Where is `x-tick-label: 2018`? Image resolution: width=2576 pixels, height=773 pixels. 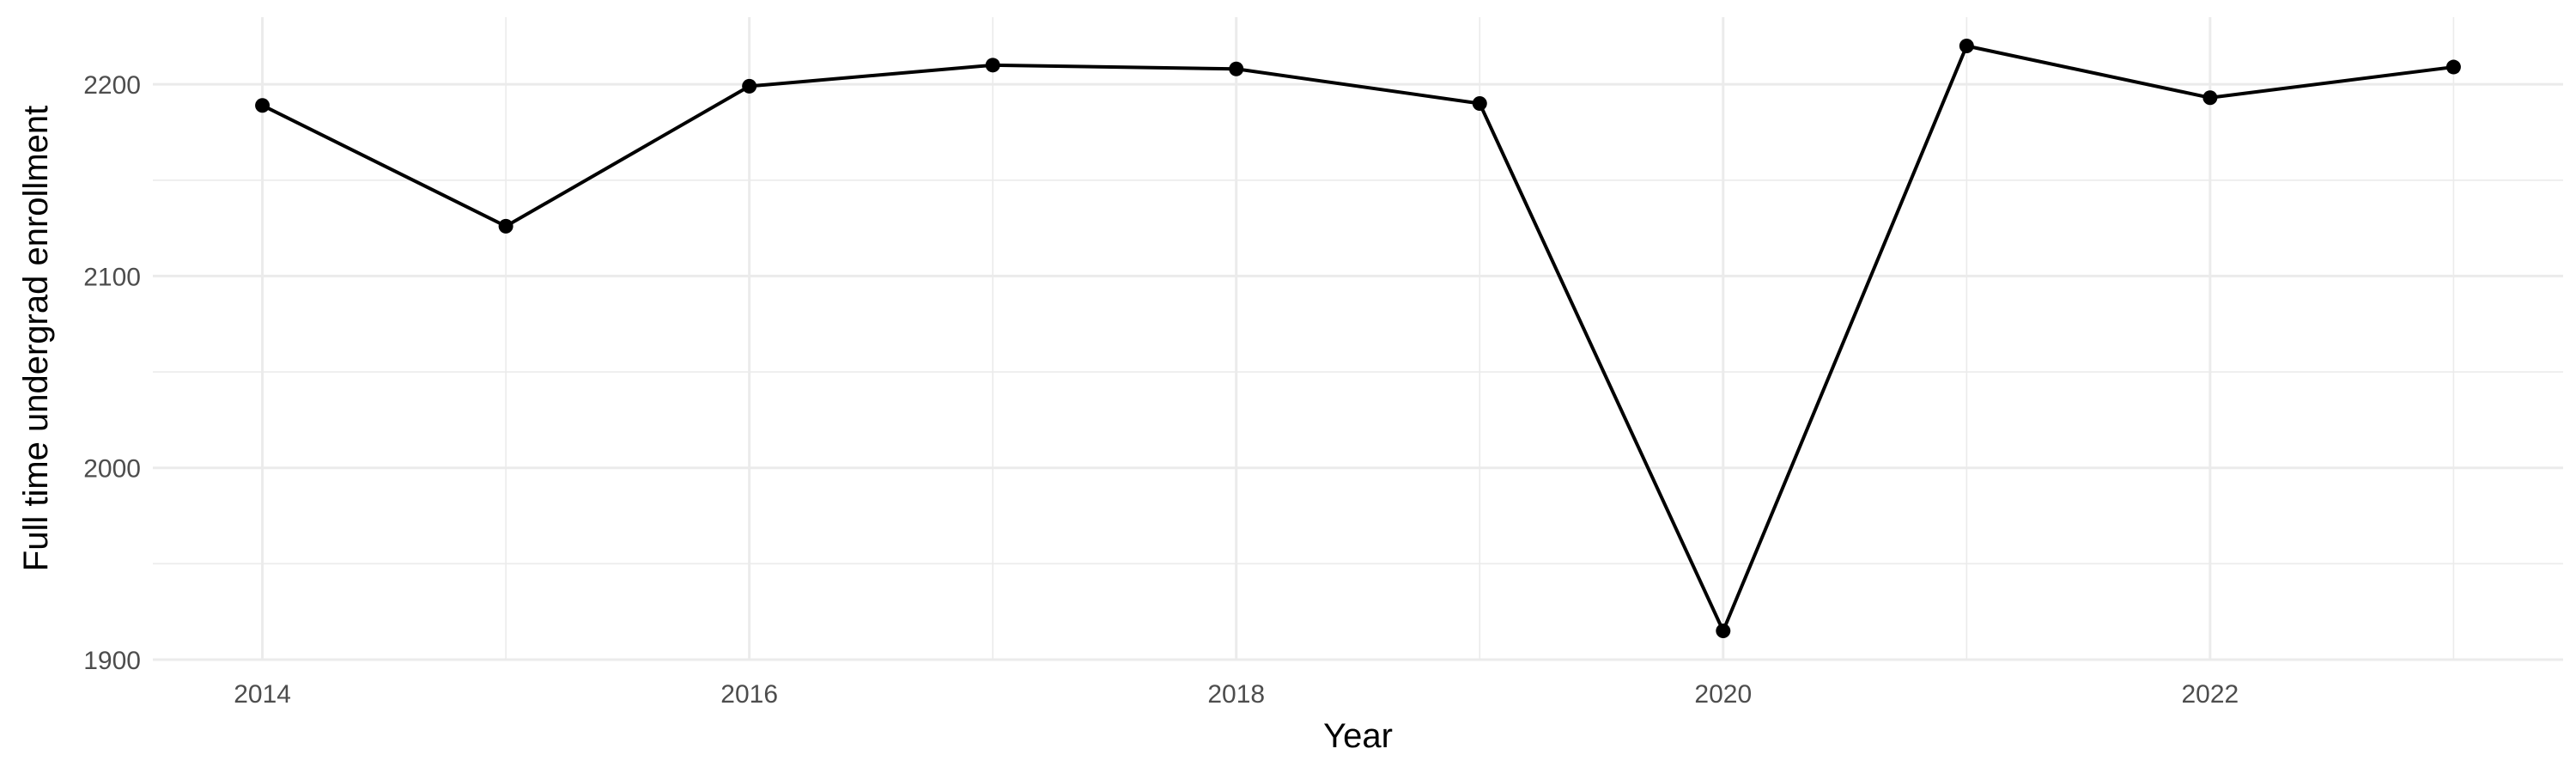 x-tick-label: 2018 is located at coordinates (1236, 694).